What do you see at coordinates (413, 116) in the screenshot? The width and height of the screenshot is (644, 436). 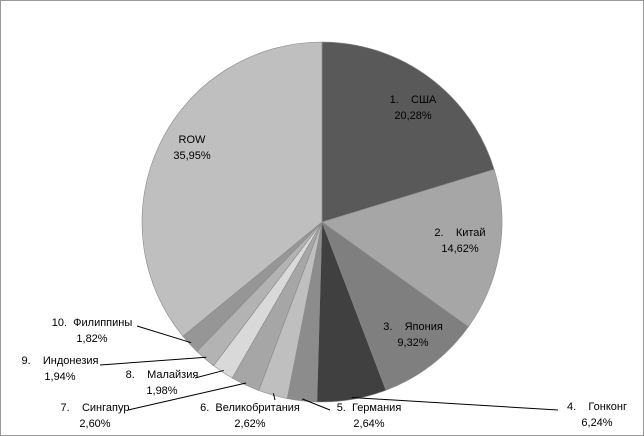 I see `slice-value-label: 20,28%` at bounding box center [413, 116].